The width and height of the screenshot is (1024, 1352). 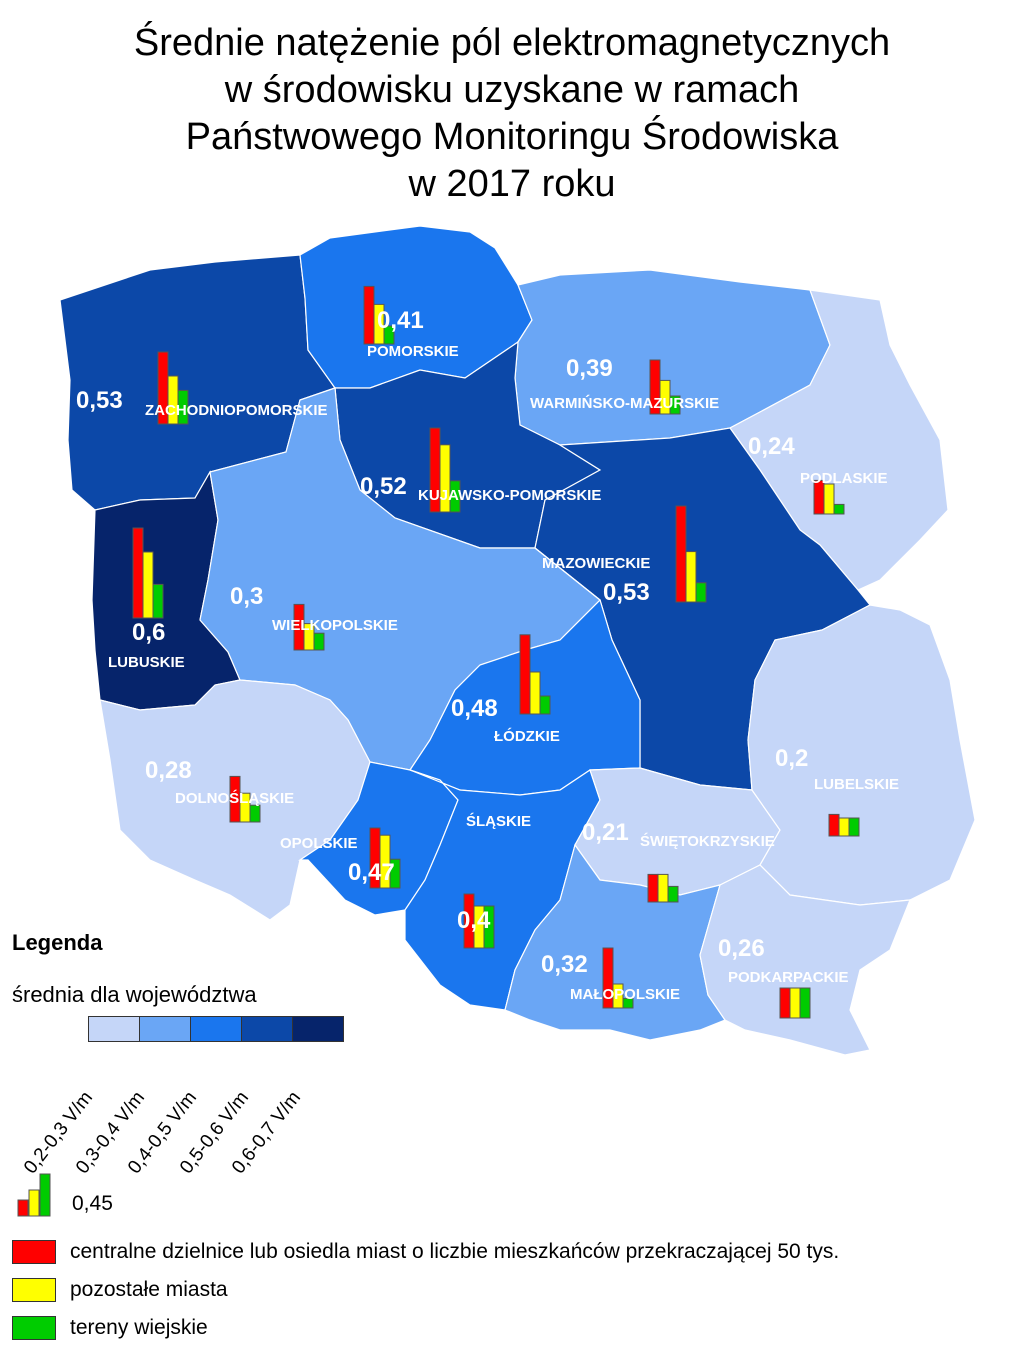 What do you see at coordinates (512, 137) in the screenshot?
I see `title-line-3: Państwowego Monitoringu Środowiska` at bounding box center [512, 137].